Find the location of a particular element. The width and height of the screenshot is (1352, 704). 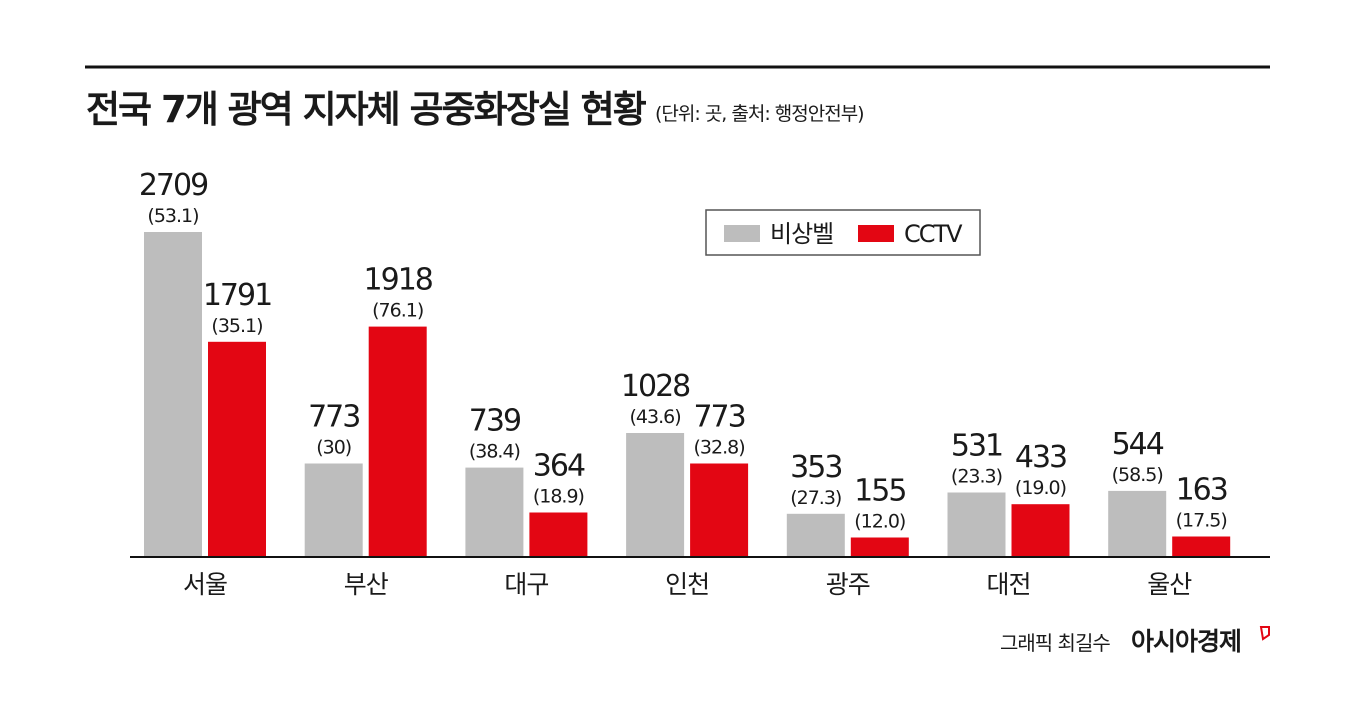

chart-subtitle: (단위: 곳, 출처: 행정안전부) is located at coordinates (759, 114).